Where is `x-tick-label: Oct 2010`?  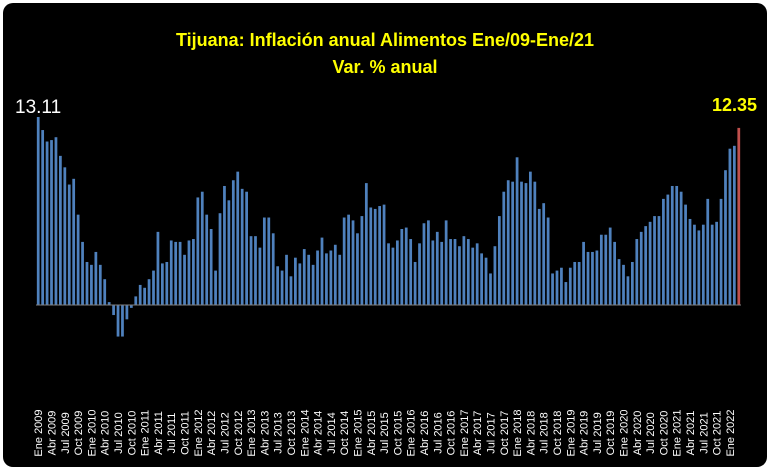
x-tick-label: Oct 2010 is located at coordinates (132, 433).